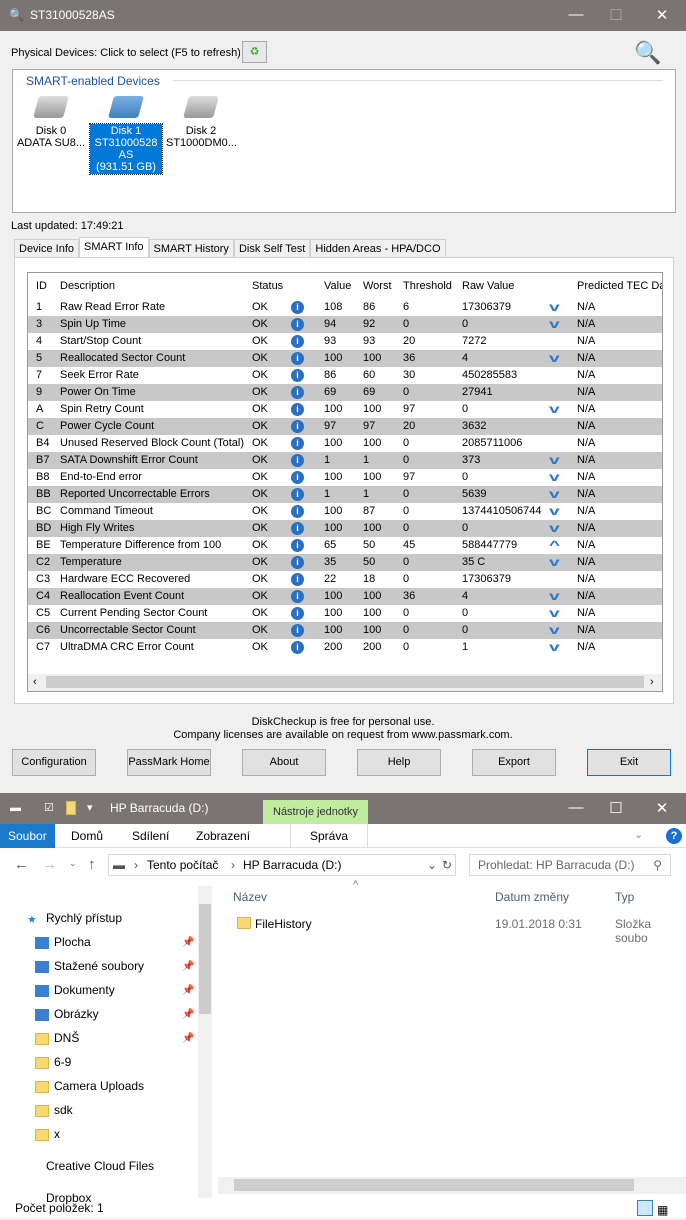  I want to click on table-row: A Spin Retry Count OK 100 100 97 0 N/A i v, so click(345, 409).